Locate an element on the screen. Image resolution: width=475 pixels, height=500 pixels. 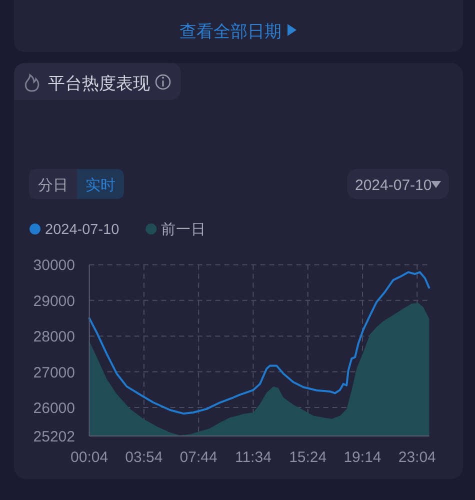
x-tick-label: 23:04 is located at coordinates (417, 457).